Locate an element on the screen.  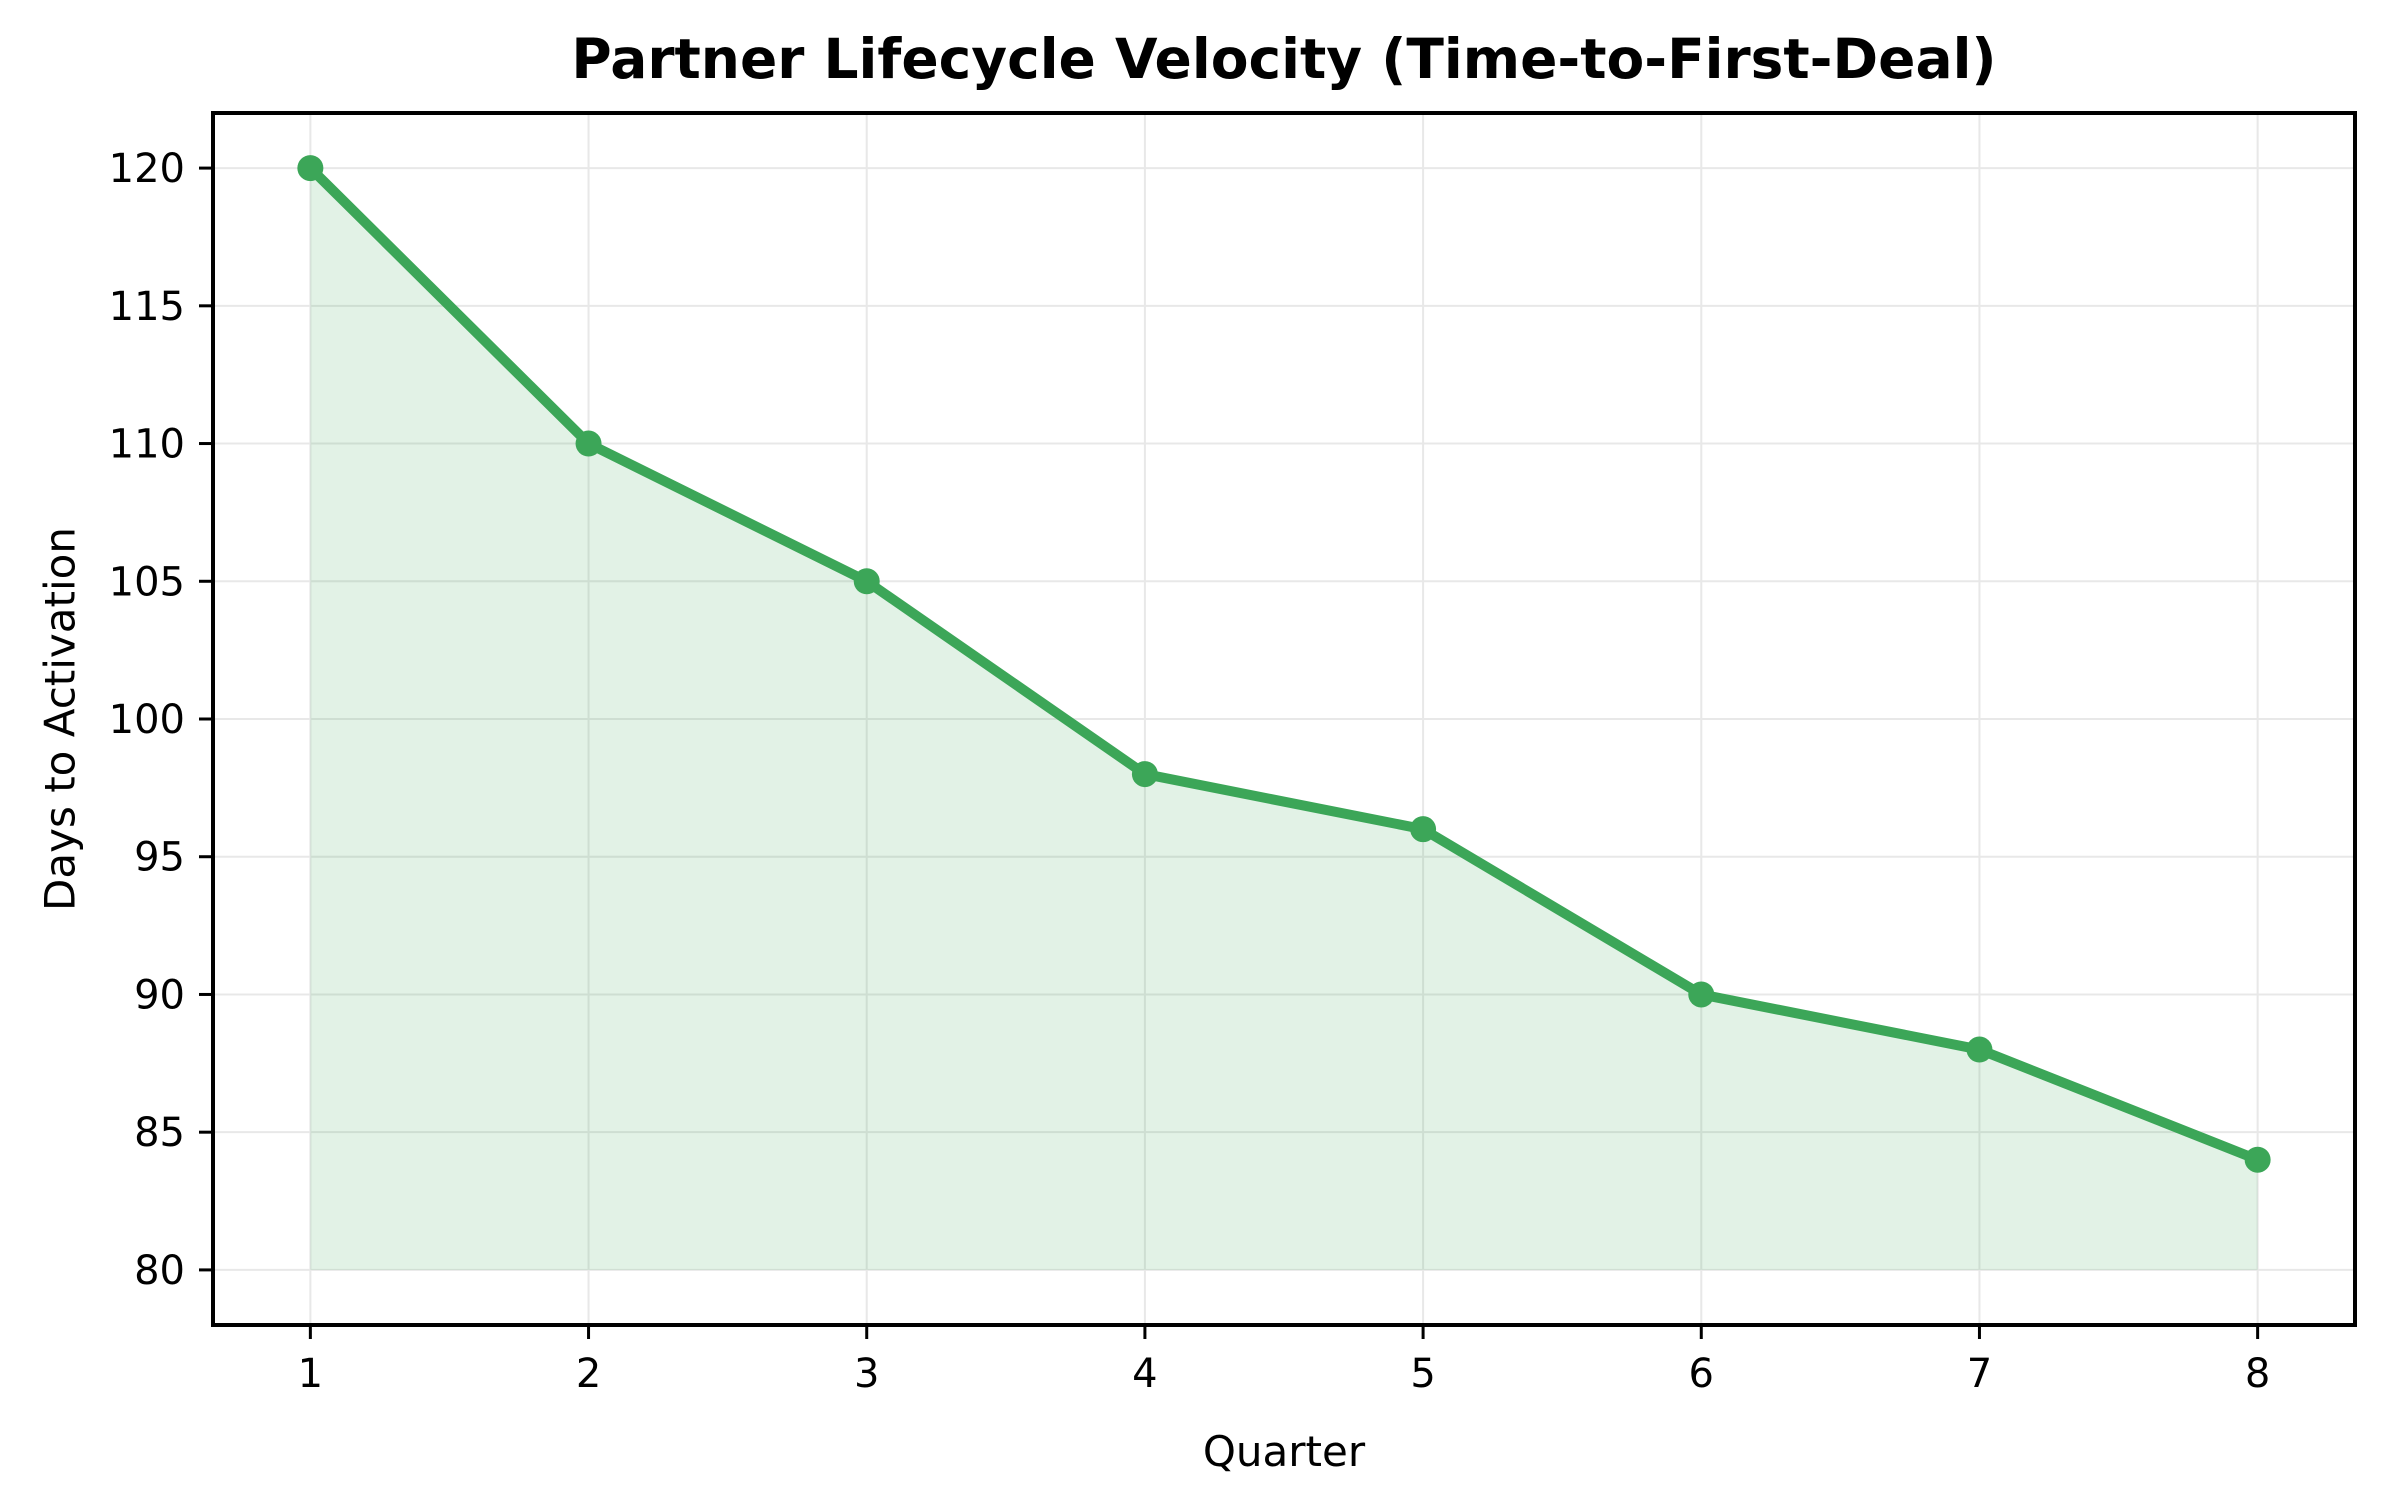
y-tick-label: 100 is located at coordinates (147, 720).